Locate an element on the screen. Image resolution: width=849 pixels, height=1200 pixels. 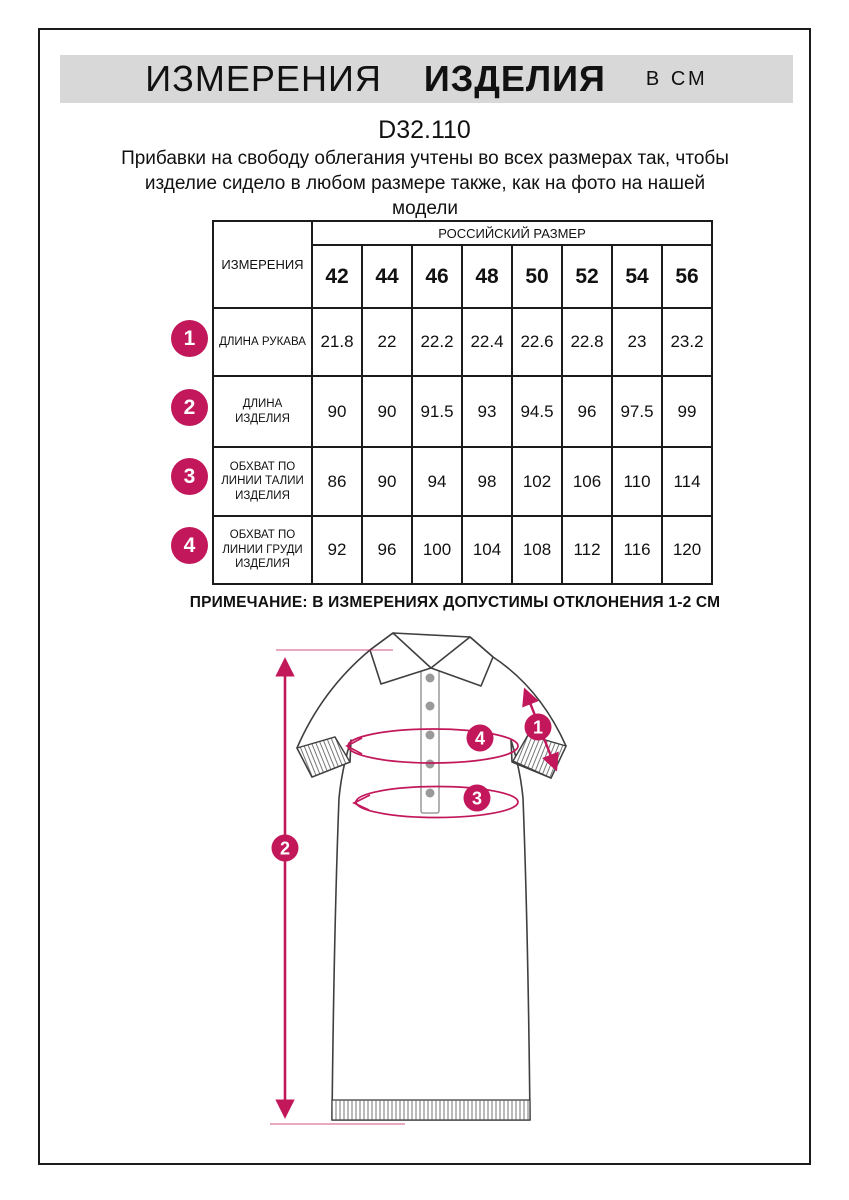
diagram-badge-sleeve: 1 is located at coordinates (538, 727).